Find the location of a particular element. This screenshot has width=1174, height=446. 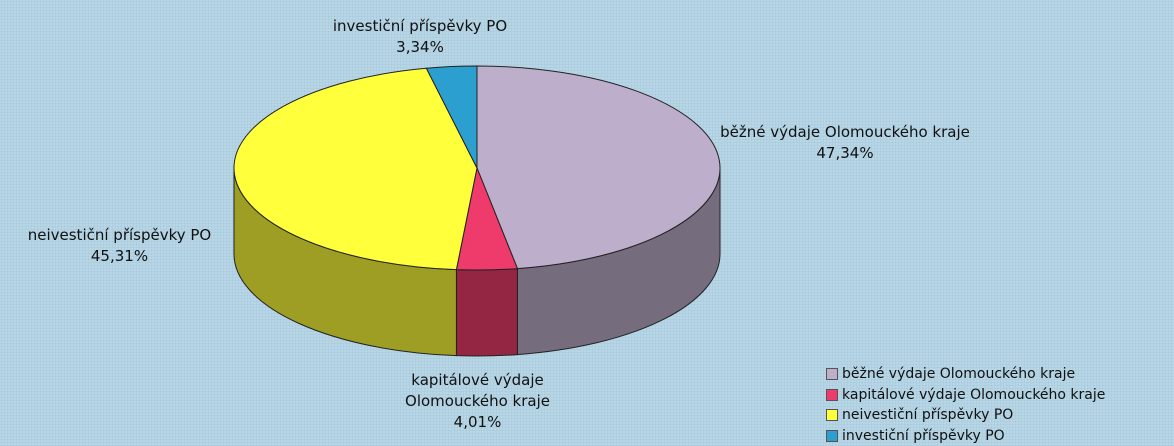

slice-value: 47,34% is located at coordinates (845, 153).